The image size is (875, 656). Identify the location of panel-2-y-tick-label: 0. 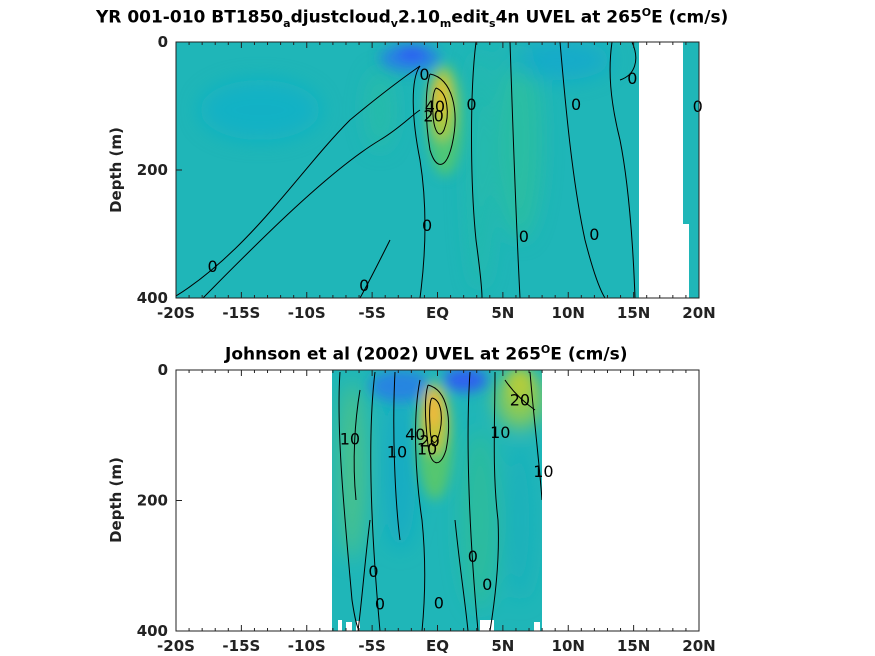
(163, 370).